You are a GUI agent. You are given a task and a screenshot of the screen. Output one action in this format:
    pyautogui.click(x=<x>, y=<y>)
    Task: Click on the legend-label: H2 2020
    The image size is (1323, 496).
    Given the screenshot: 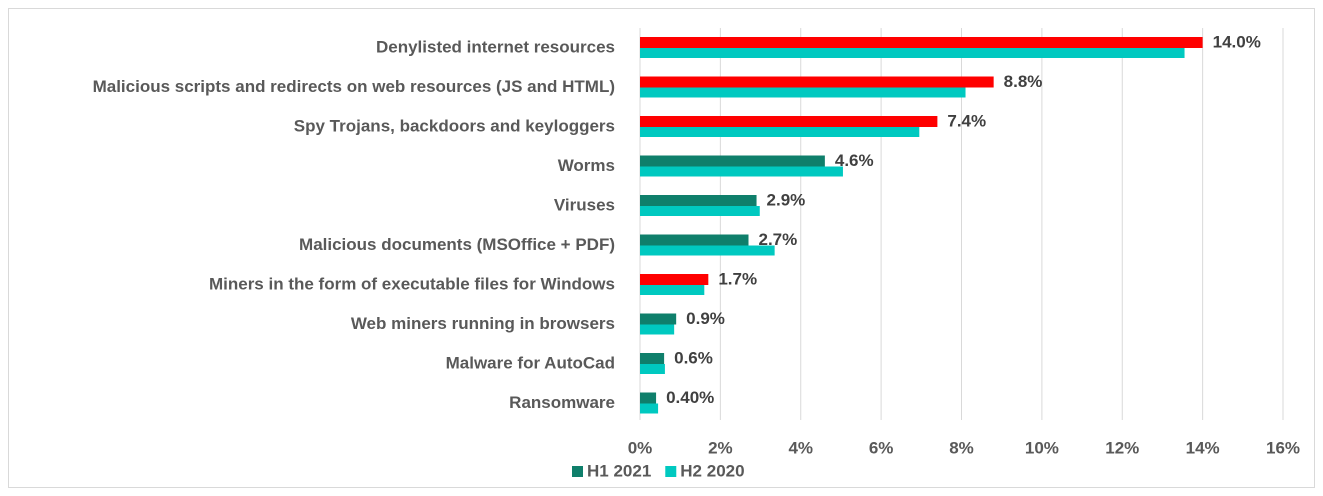 What is the action you would take?
    pyautogui.click(x=712, y=470)
    